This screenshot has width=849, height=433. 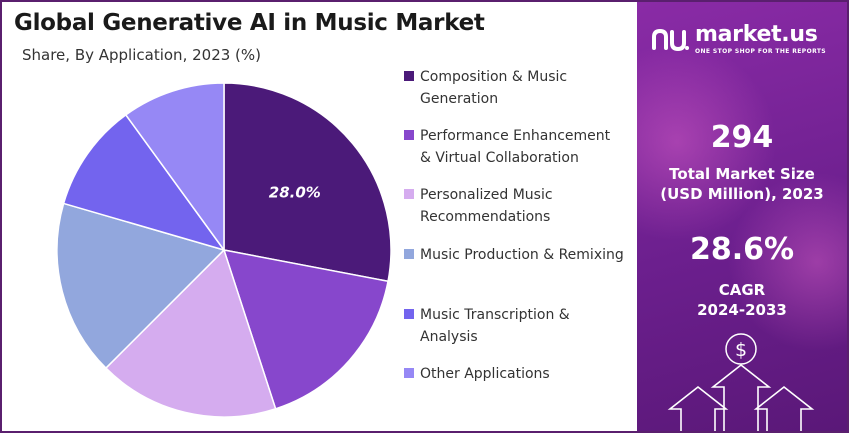 I want to click on pie-slice-personalized, so click(x=190, y=333).